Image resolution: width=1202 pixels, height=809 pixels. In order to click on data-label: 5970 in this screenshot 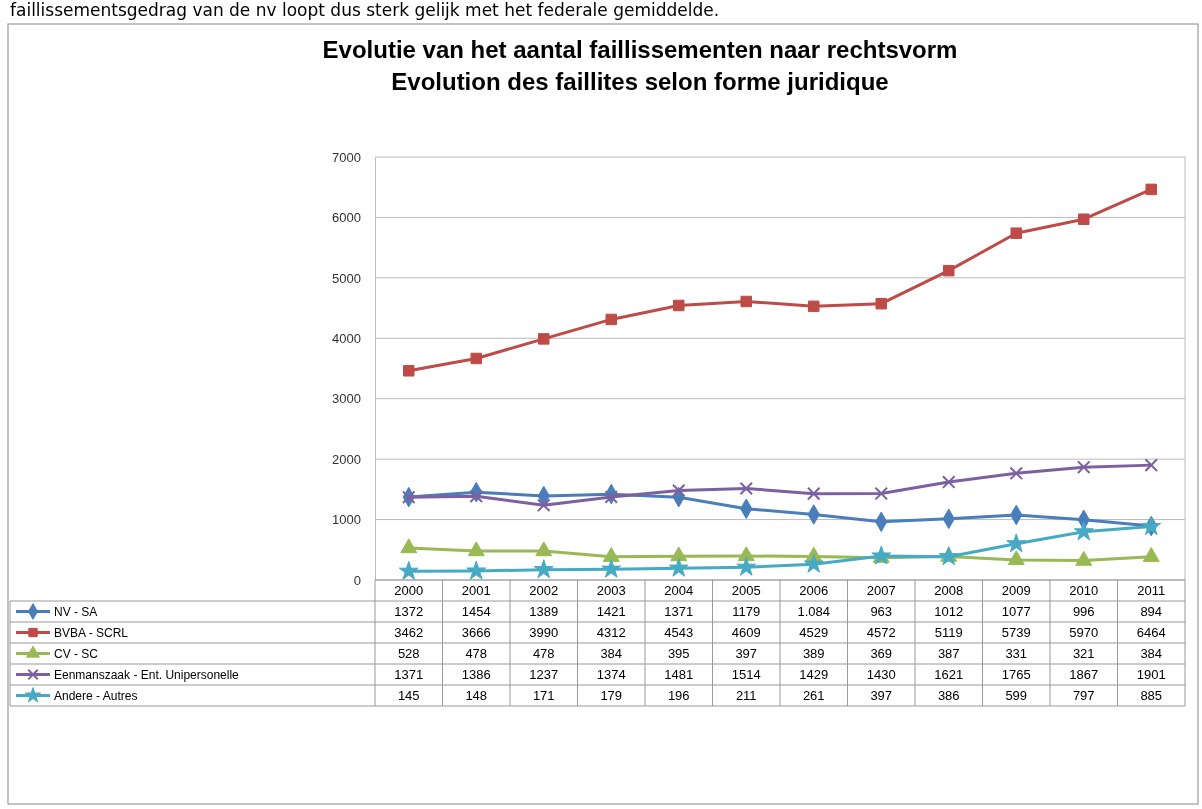, I will do `click(1084, 632)`.